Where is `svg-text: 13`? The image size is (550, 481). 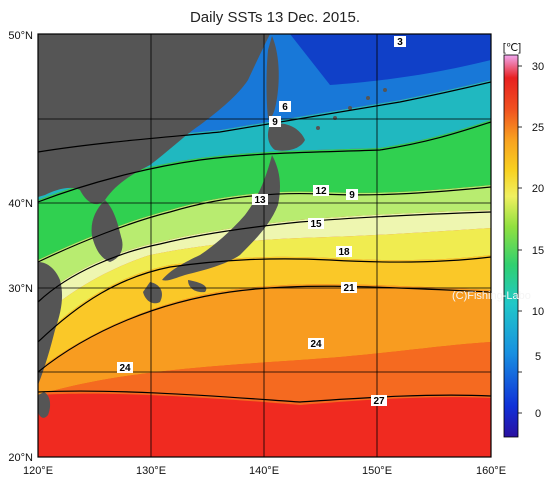
svg-text: 13 is located at coordinates (260, 200).